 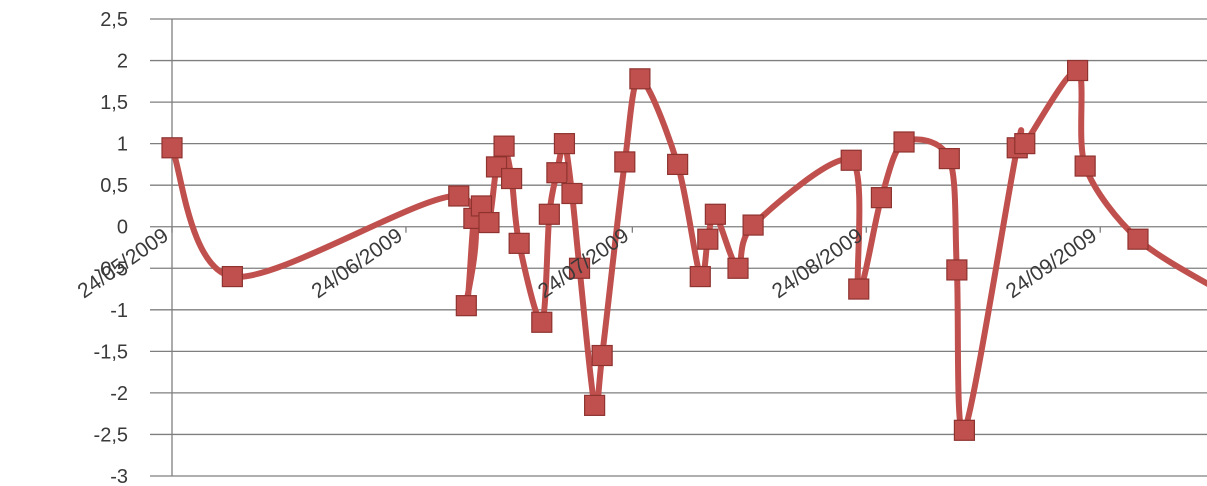 What do you see at coordinates (111, 247) in the screenshot?
I see `y-axis-ticks: 2,5 2 1,5 1 0,5 0 -0,5 -1 -1,5 -2 -2,5 -3` at bounding box center [111, 247].